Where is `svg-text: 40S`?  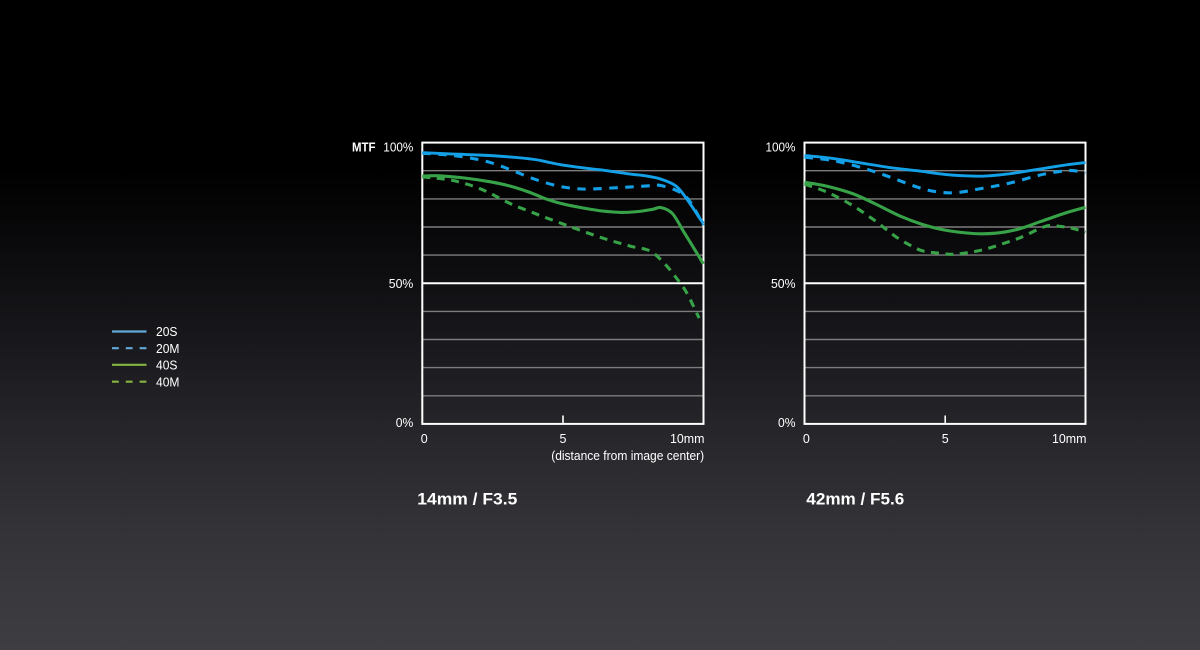
svg-text: 40S is located at coordinates (167, 366).